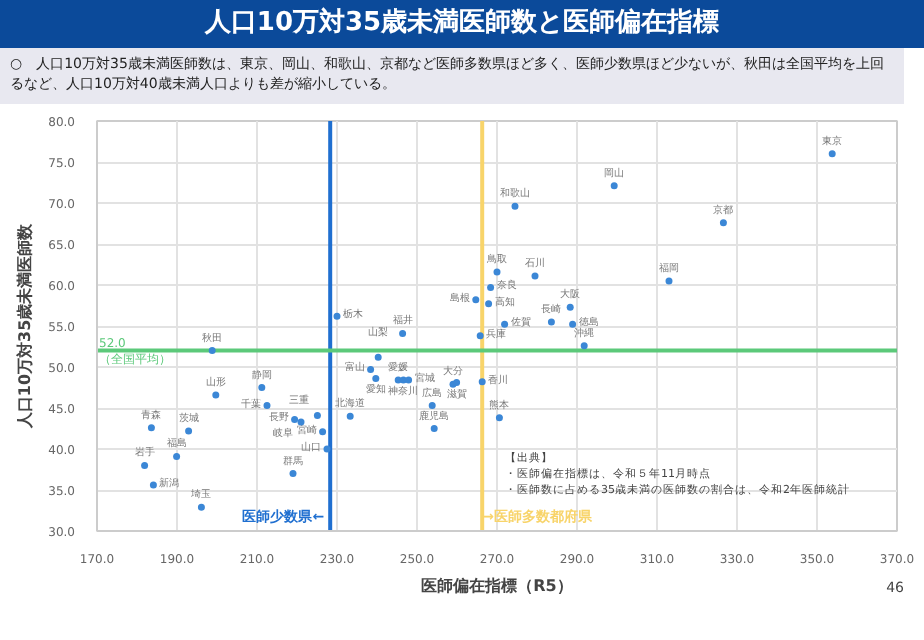  Describe the element at coordinates (24, 326) in the screenshot. I see `y-axis-title: 人口10万対35歳未満医師数` at that location.